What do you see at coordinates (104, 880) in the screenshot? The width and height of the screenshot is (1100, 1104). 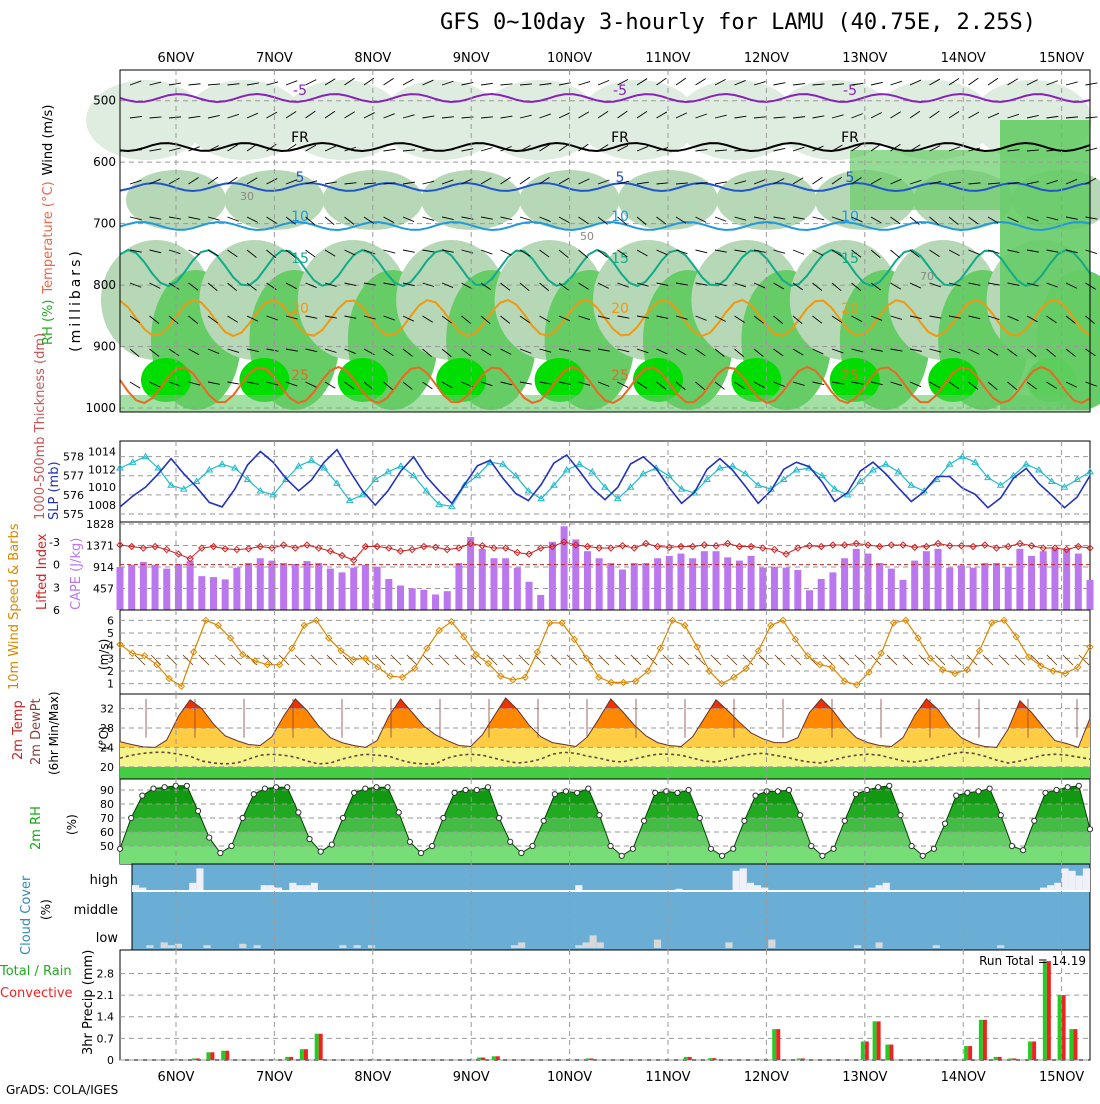 I see `cloud-level-label: high` at bounding box center [104, 880].